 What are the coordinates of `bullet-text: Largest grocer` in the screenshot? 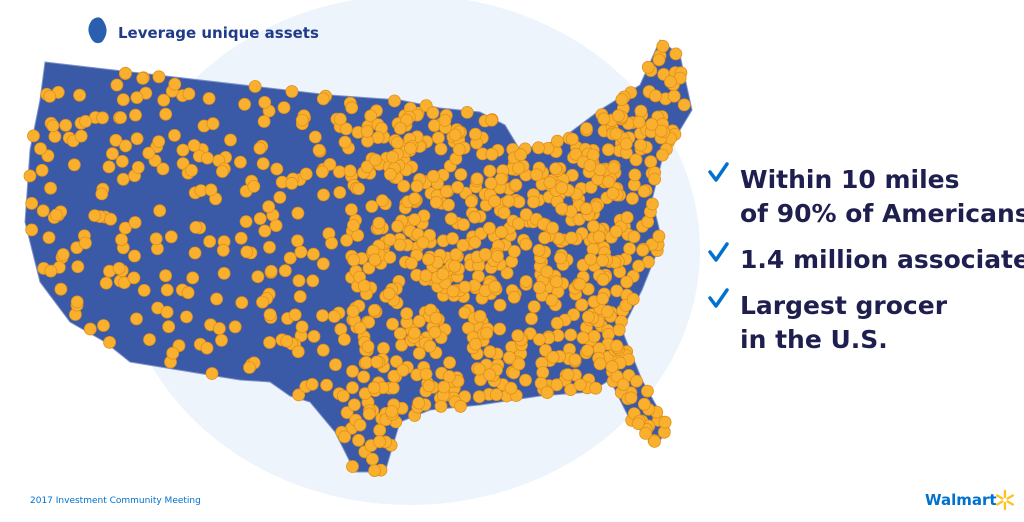 It's located at (844, 305).